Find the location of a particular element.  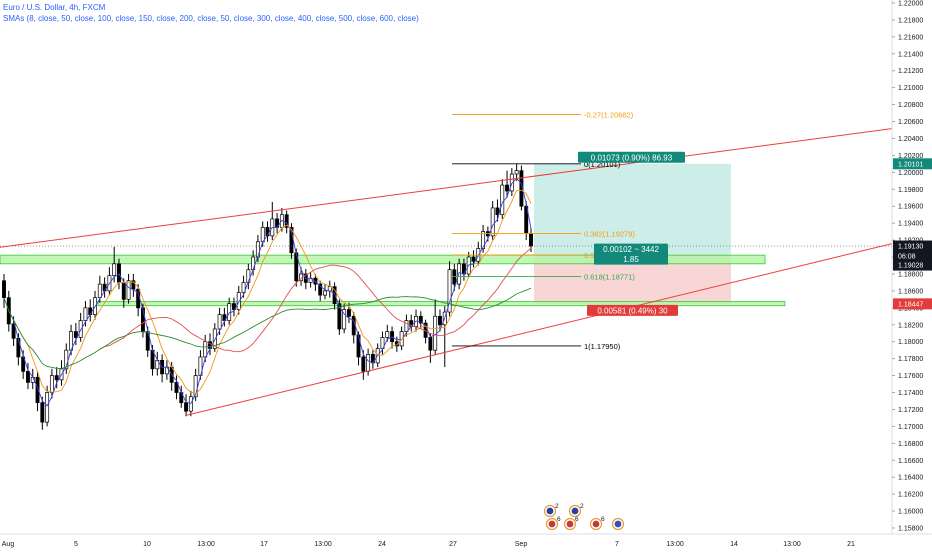

risk-reward-label: 0.00102 ~ 3442 is located at coordinates (631, 249).